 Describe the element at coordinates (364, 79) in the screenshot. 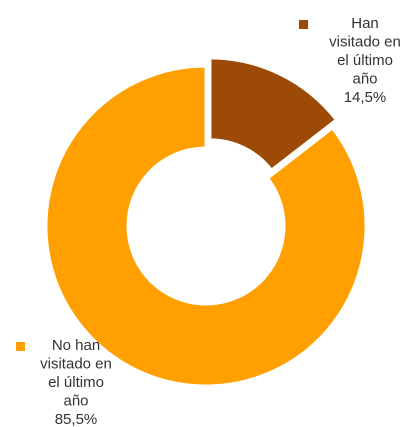

I see `slice-name-line-visited: año` at that location.